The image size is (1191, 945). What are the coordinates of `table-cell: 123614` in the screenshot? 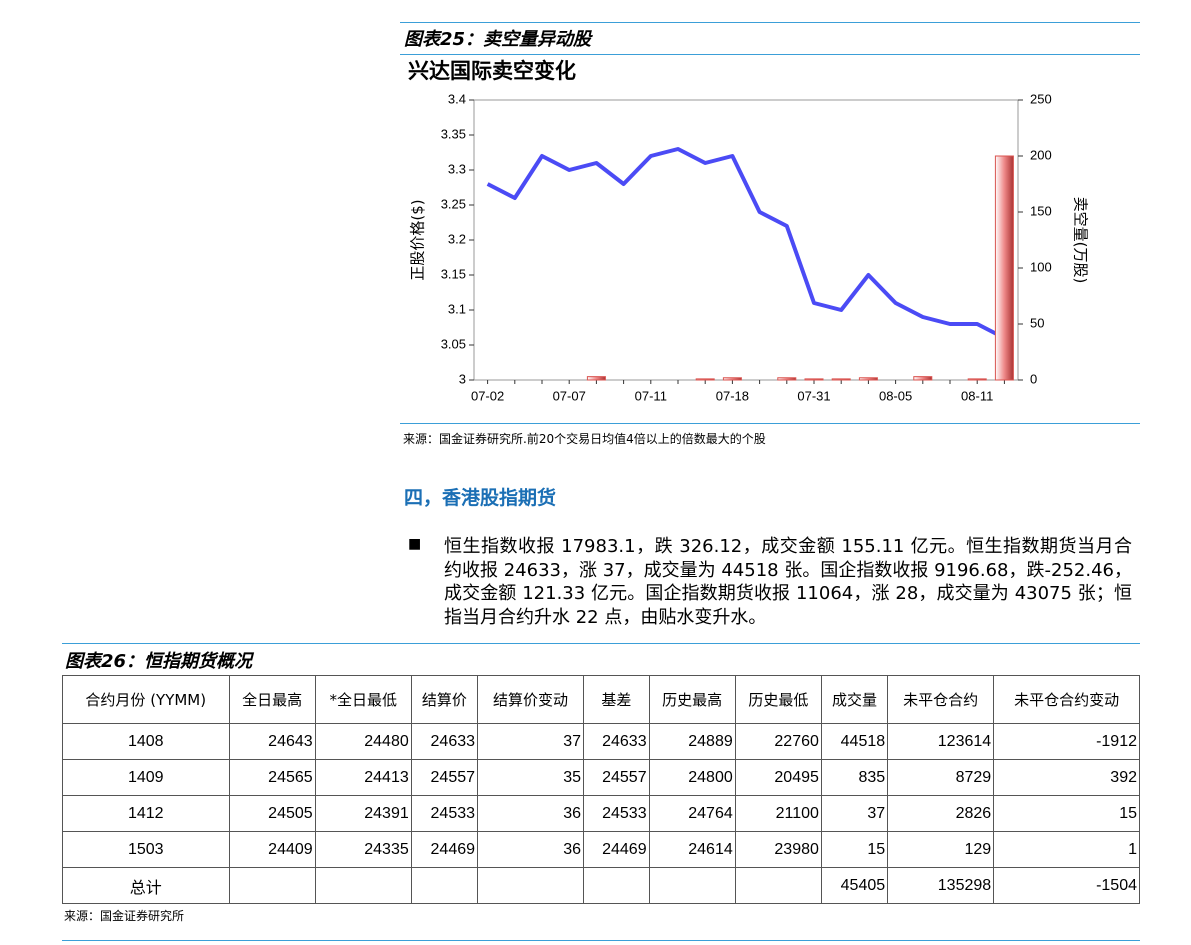 It's located at (941, 741).